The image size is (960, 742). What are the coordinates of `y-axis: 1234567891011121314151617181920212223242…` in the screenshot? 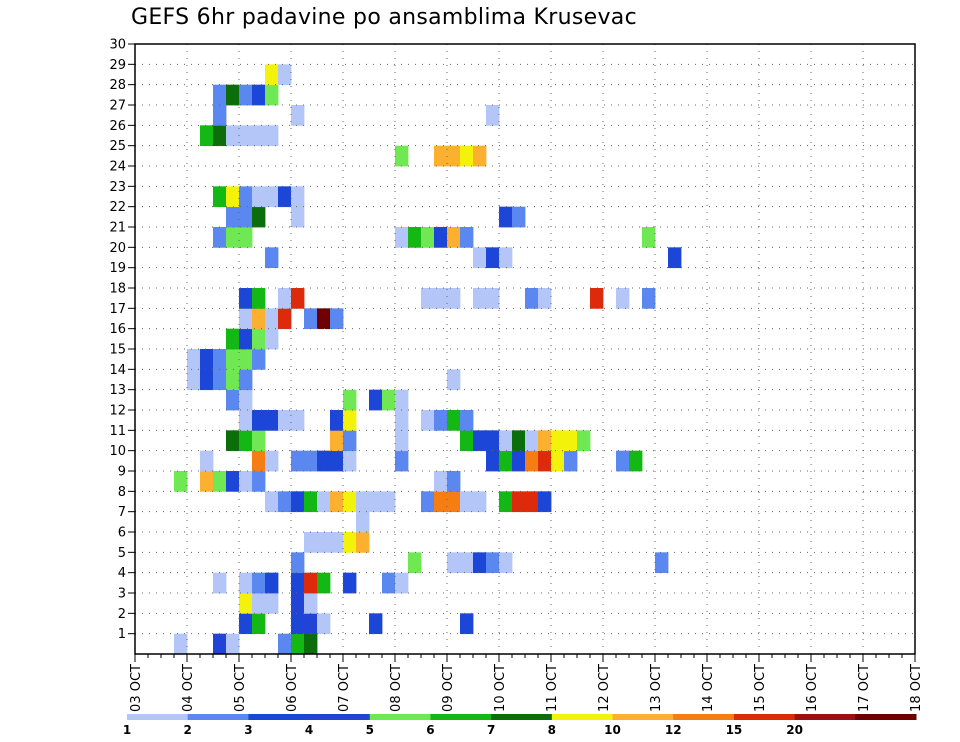 It's located at (122, 340).